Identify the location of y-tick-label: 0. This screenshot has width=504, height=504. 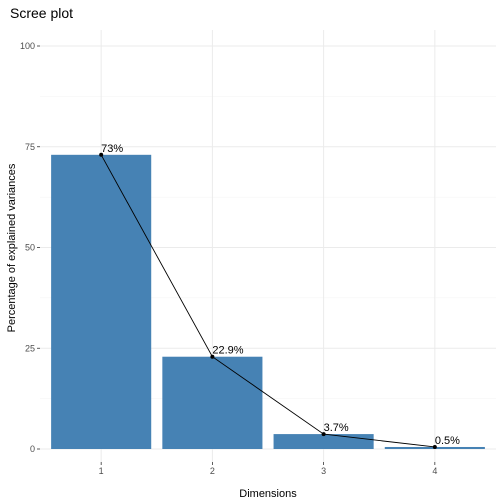
(32, 449).